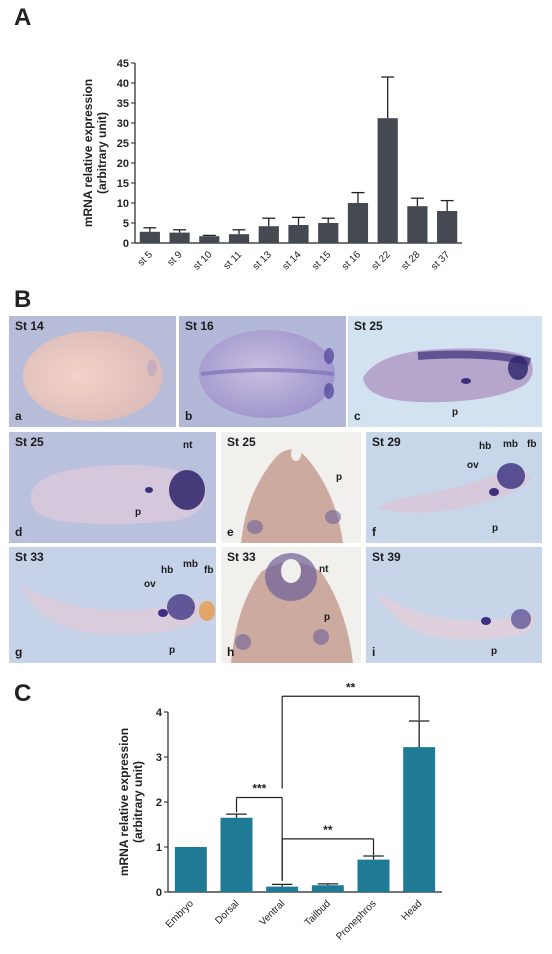 This screenshot has width=552, height=954. What do you see at coordinates (202, 260) in the screenshot?
I see `category-label: st 10` at bounding box center [202, 260].